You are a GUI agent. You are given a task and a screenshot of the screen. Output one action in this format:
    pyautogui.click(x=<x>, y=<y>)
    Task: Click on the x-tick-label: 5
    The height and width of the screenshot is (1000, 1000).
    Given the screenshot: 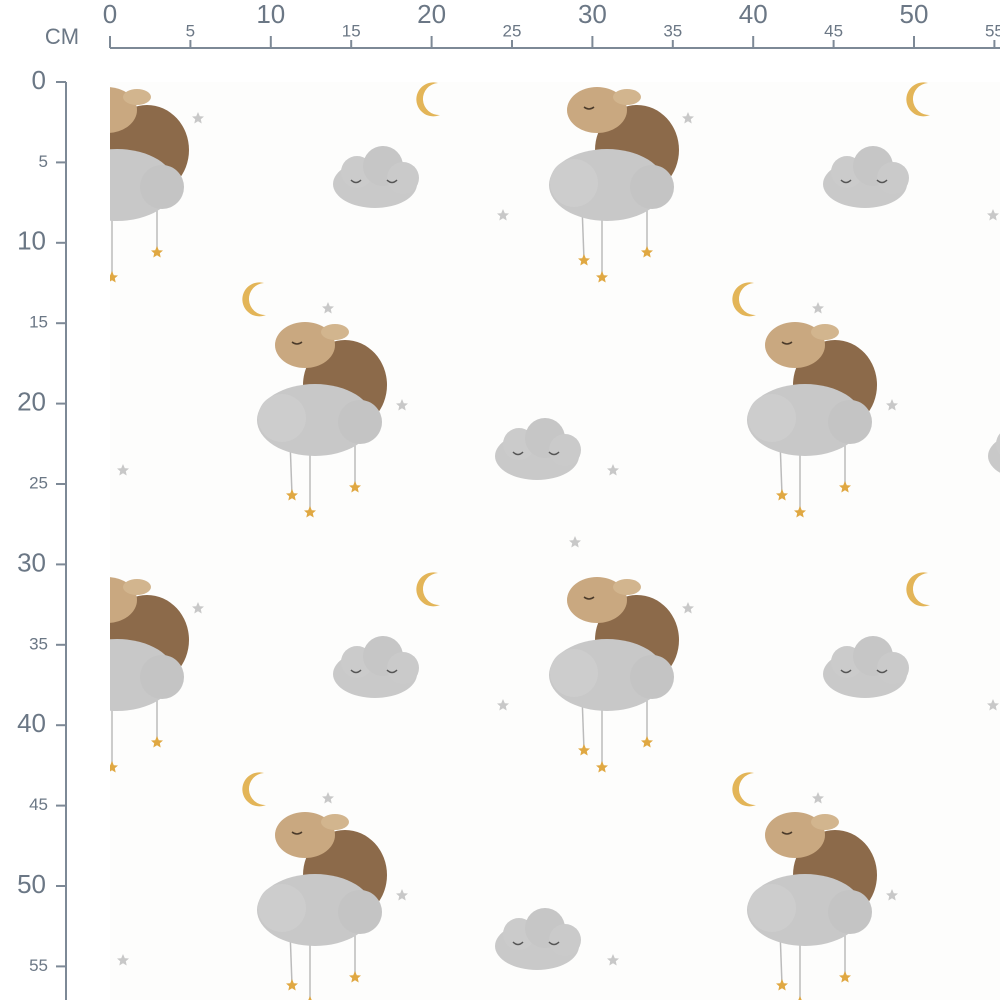 What is the action you would take?
    pyautogui.click(x=190, y=30)
    